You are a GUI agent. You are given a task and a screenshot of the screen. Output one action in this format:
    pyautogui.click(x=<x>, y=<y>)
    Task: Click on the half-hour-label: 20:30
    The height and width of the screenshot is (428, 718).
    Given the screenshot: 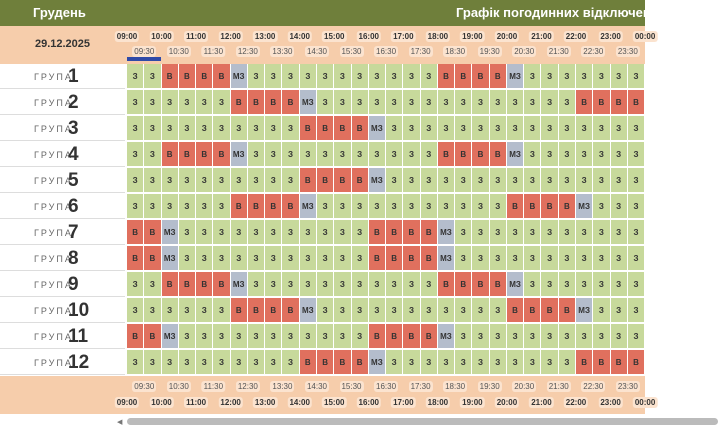 What is the action you would take?
    pyautogui.click(x=524, y=51)
    